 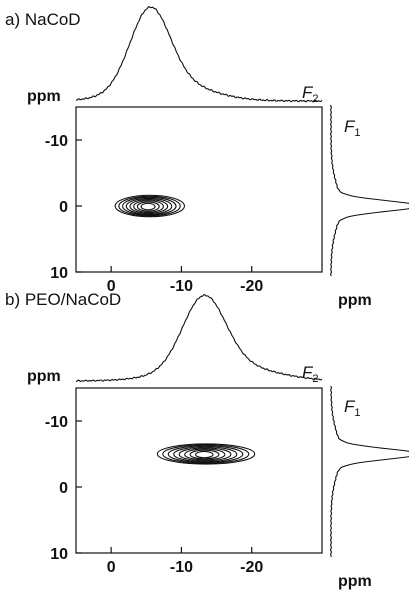 I want to click on panel-label: b) PEO/NaCoD, so click(x=63, y=299).